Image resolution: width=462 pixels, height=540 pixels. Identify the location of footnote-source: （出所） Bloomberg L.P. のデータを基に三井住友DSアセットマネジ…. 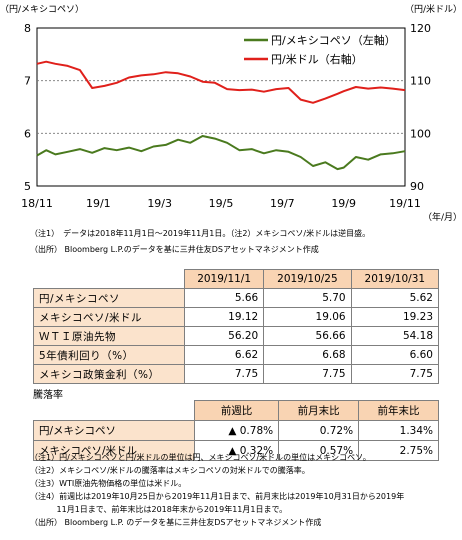
(176, 522).